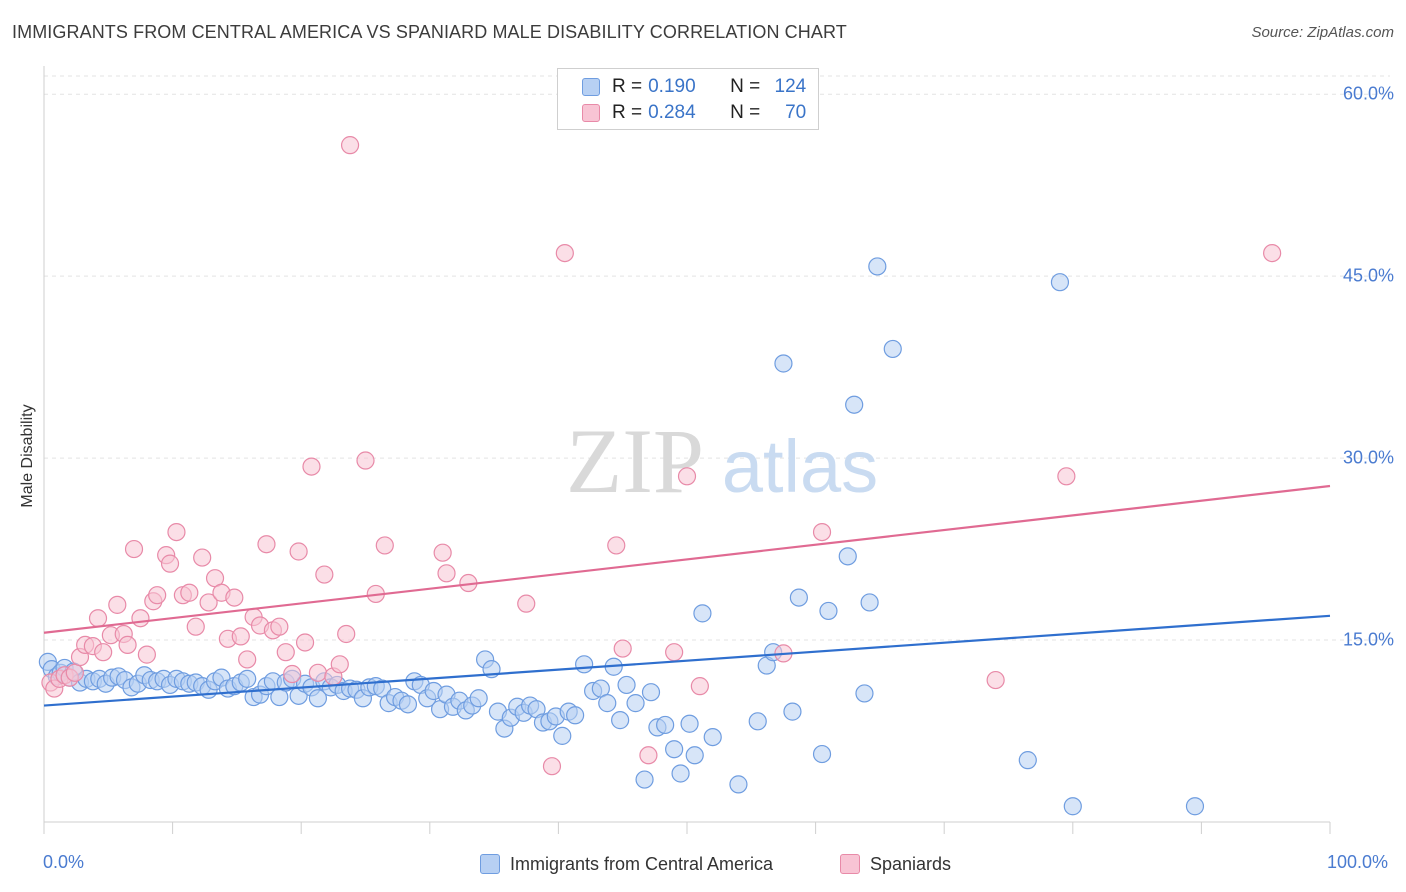  What do you see at coordinates (694, 87) in the screenshot?
I see `legend-row-central-america: R = 0.190 N = 124` at bounding box center [694, 87].